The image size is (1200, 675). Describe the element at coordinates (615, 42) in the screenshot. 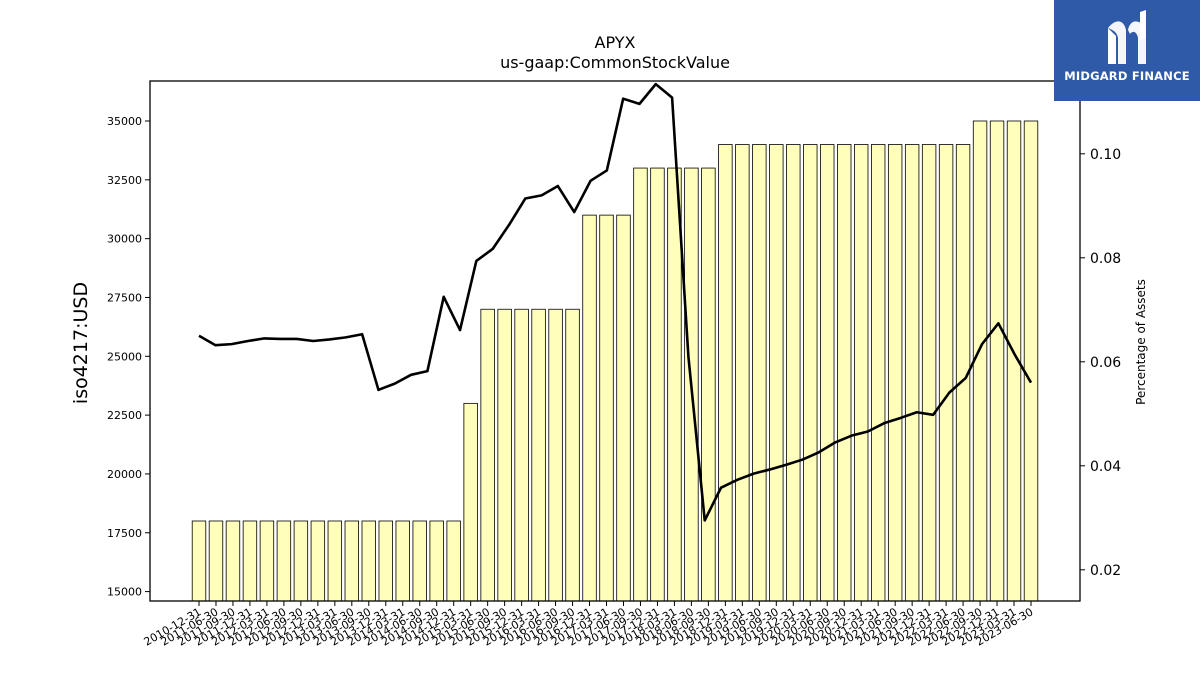

I see `chart-title: APYX` at that location.